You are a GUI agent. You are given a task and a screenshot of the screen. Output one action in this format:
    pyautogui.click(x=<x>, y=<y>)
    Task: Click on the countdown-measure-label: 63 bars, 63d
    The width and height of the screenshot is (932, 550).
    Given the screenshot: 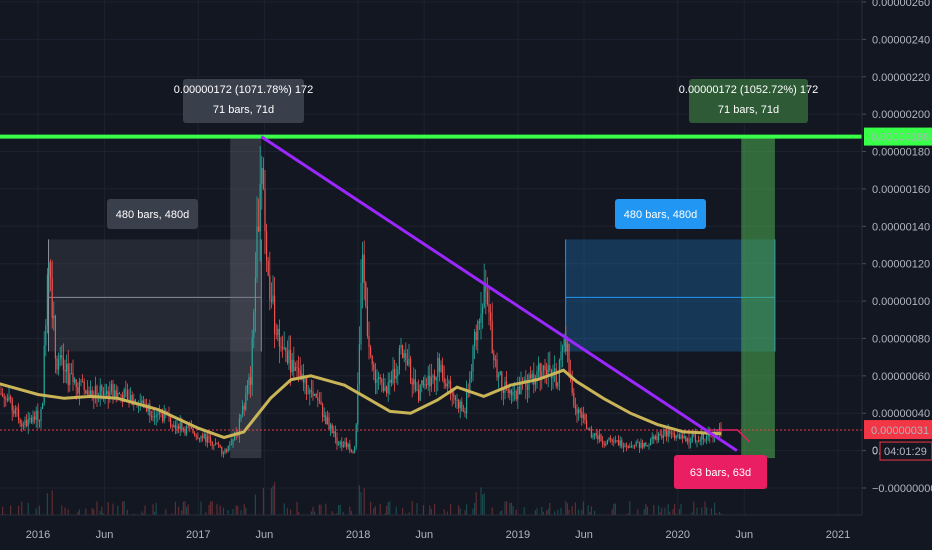 What is the action you would take?
    pyautogui.click(x=720, y=472)
    